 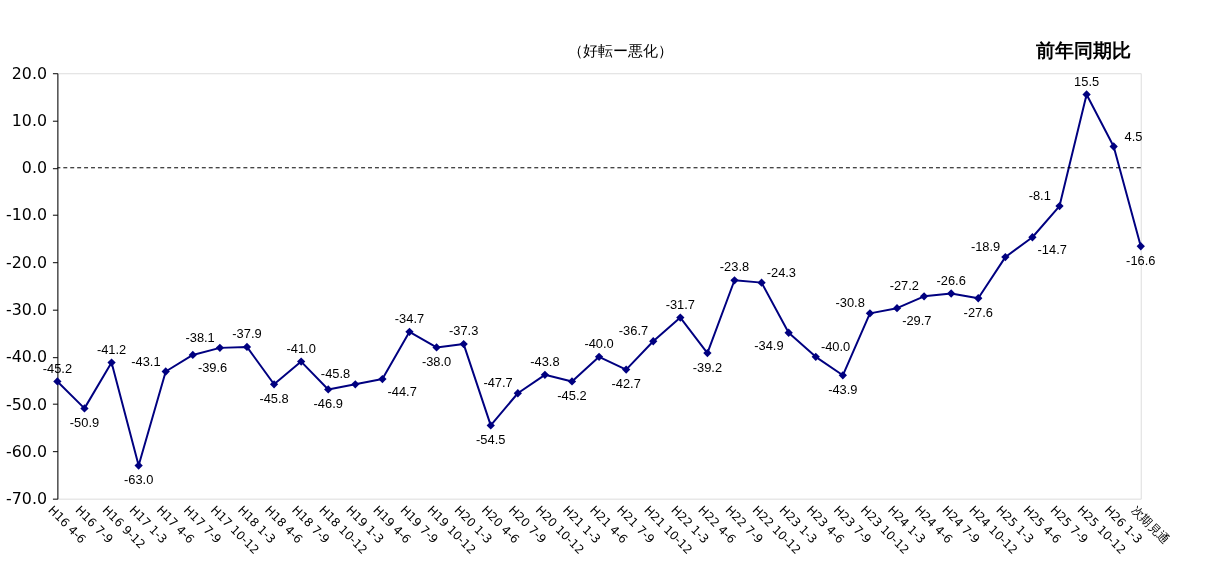 What do you see at coordinates (212, 367) in the screenshot?
I see `data-label: -39.6` at bounding box center [212, 367].